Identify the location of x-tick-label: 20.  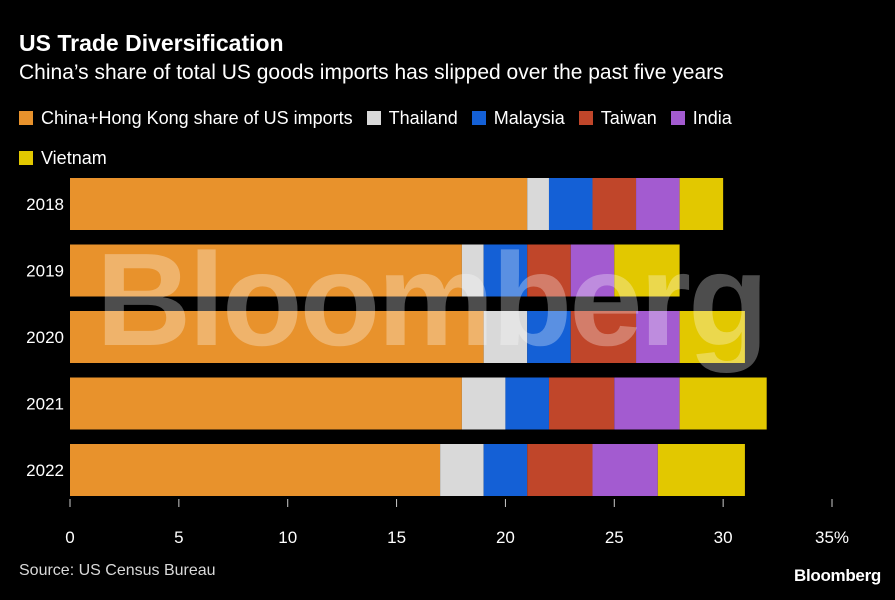
(505, 537).